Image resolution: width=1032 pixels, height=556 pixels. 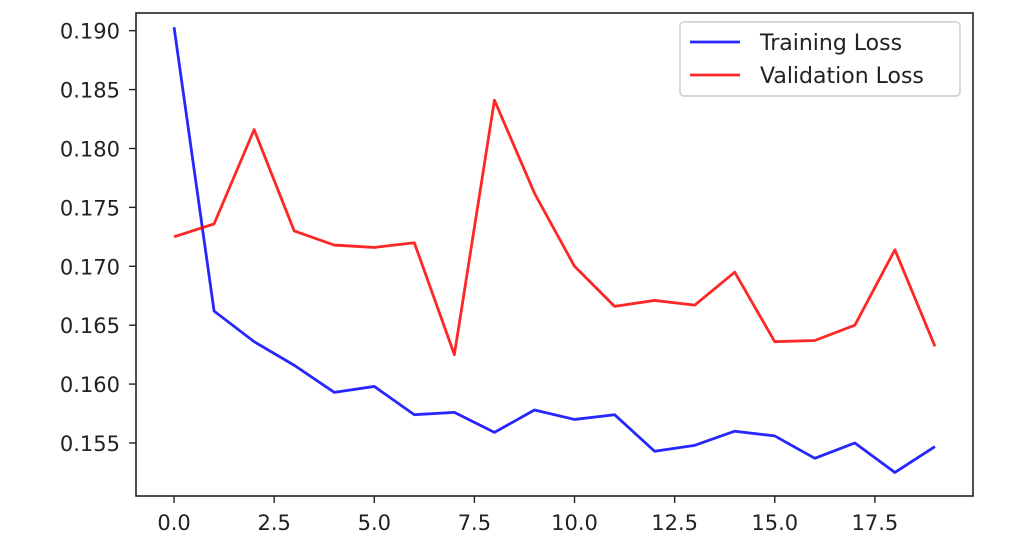 I want to click on x-tick-label: 7.5, so click(x=474, y=523).